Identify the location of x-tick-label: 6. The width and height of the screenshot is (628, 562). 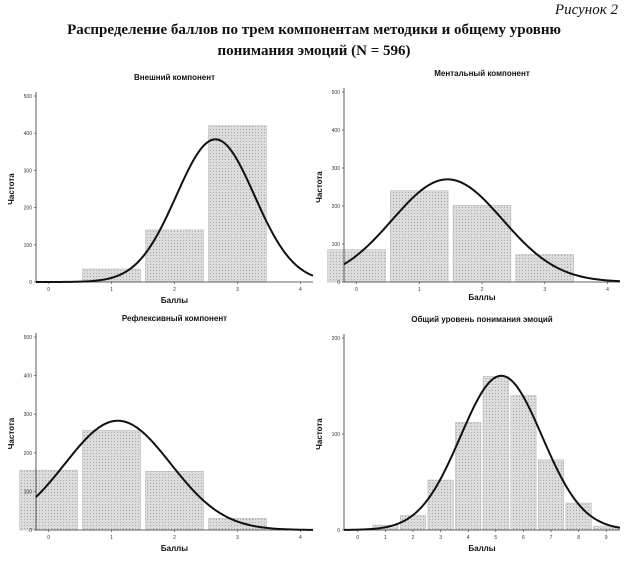
(523, 538).